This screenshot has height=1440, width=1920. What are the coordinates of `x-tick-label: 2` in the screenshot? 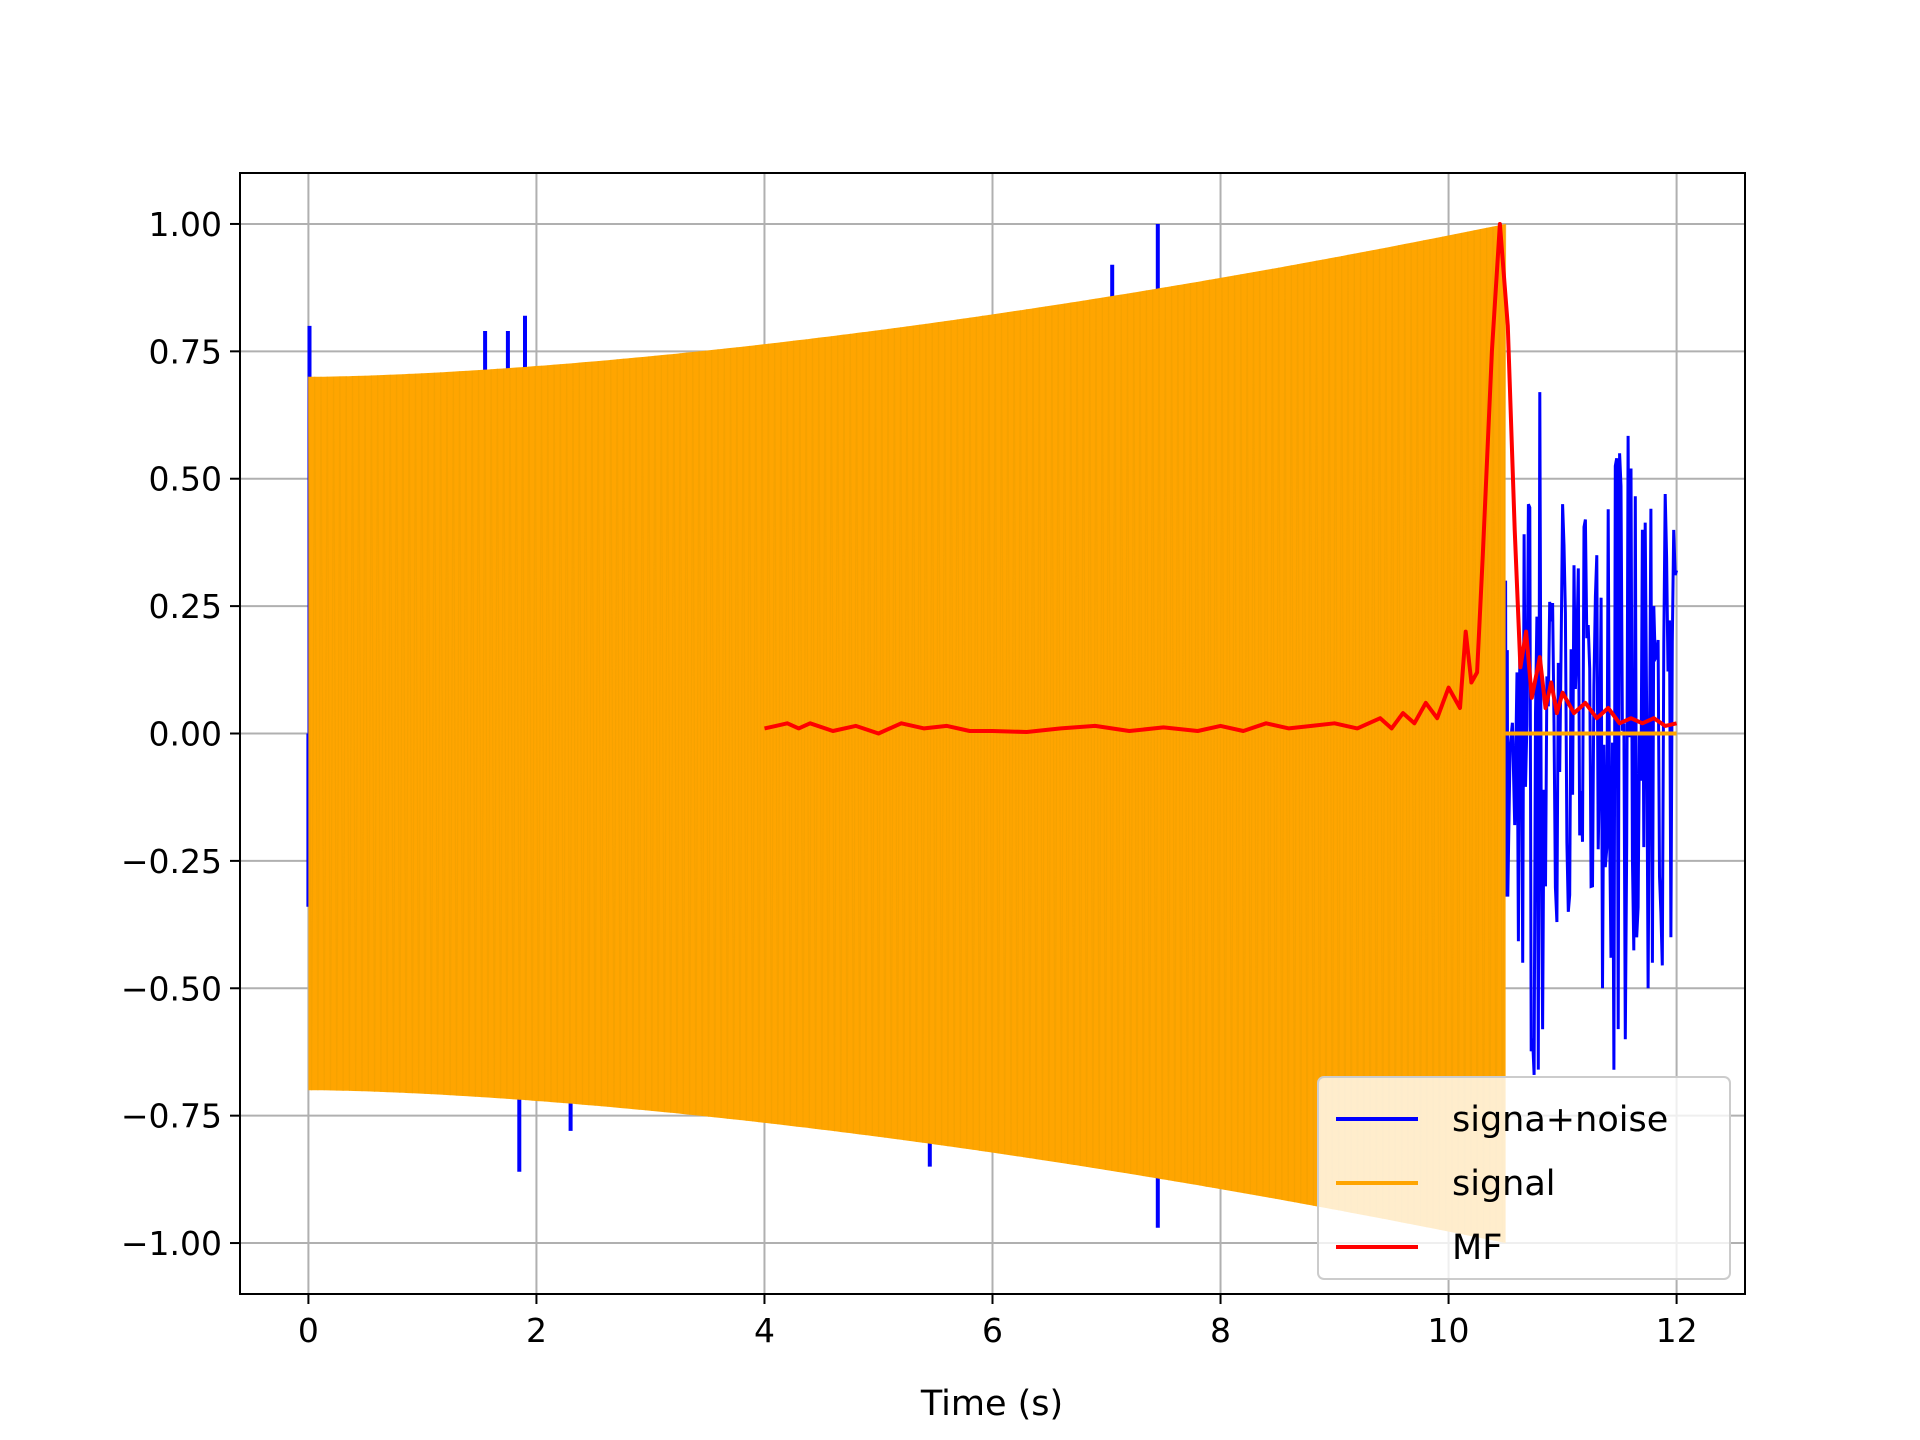 It's located at (536, 1330).